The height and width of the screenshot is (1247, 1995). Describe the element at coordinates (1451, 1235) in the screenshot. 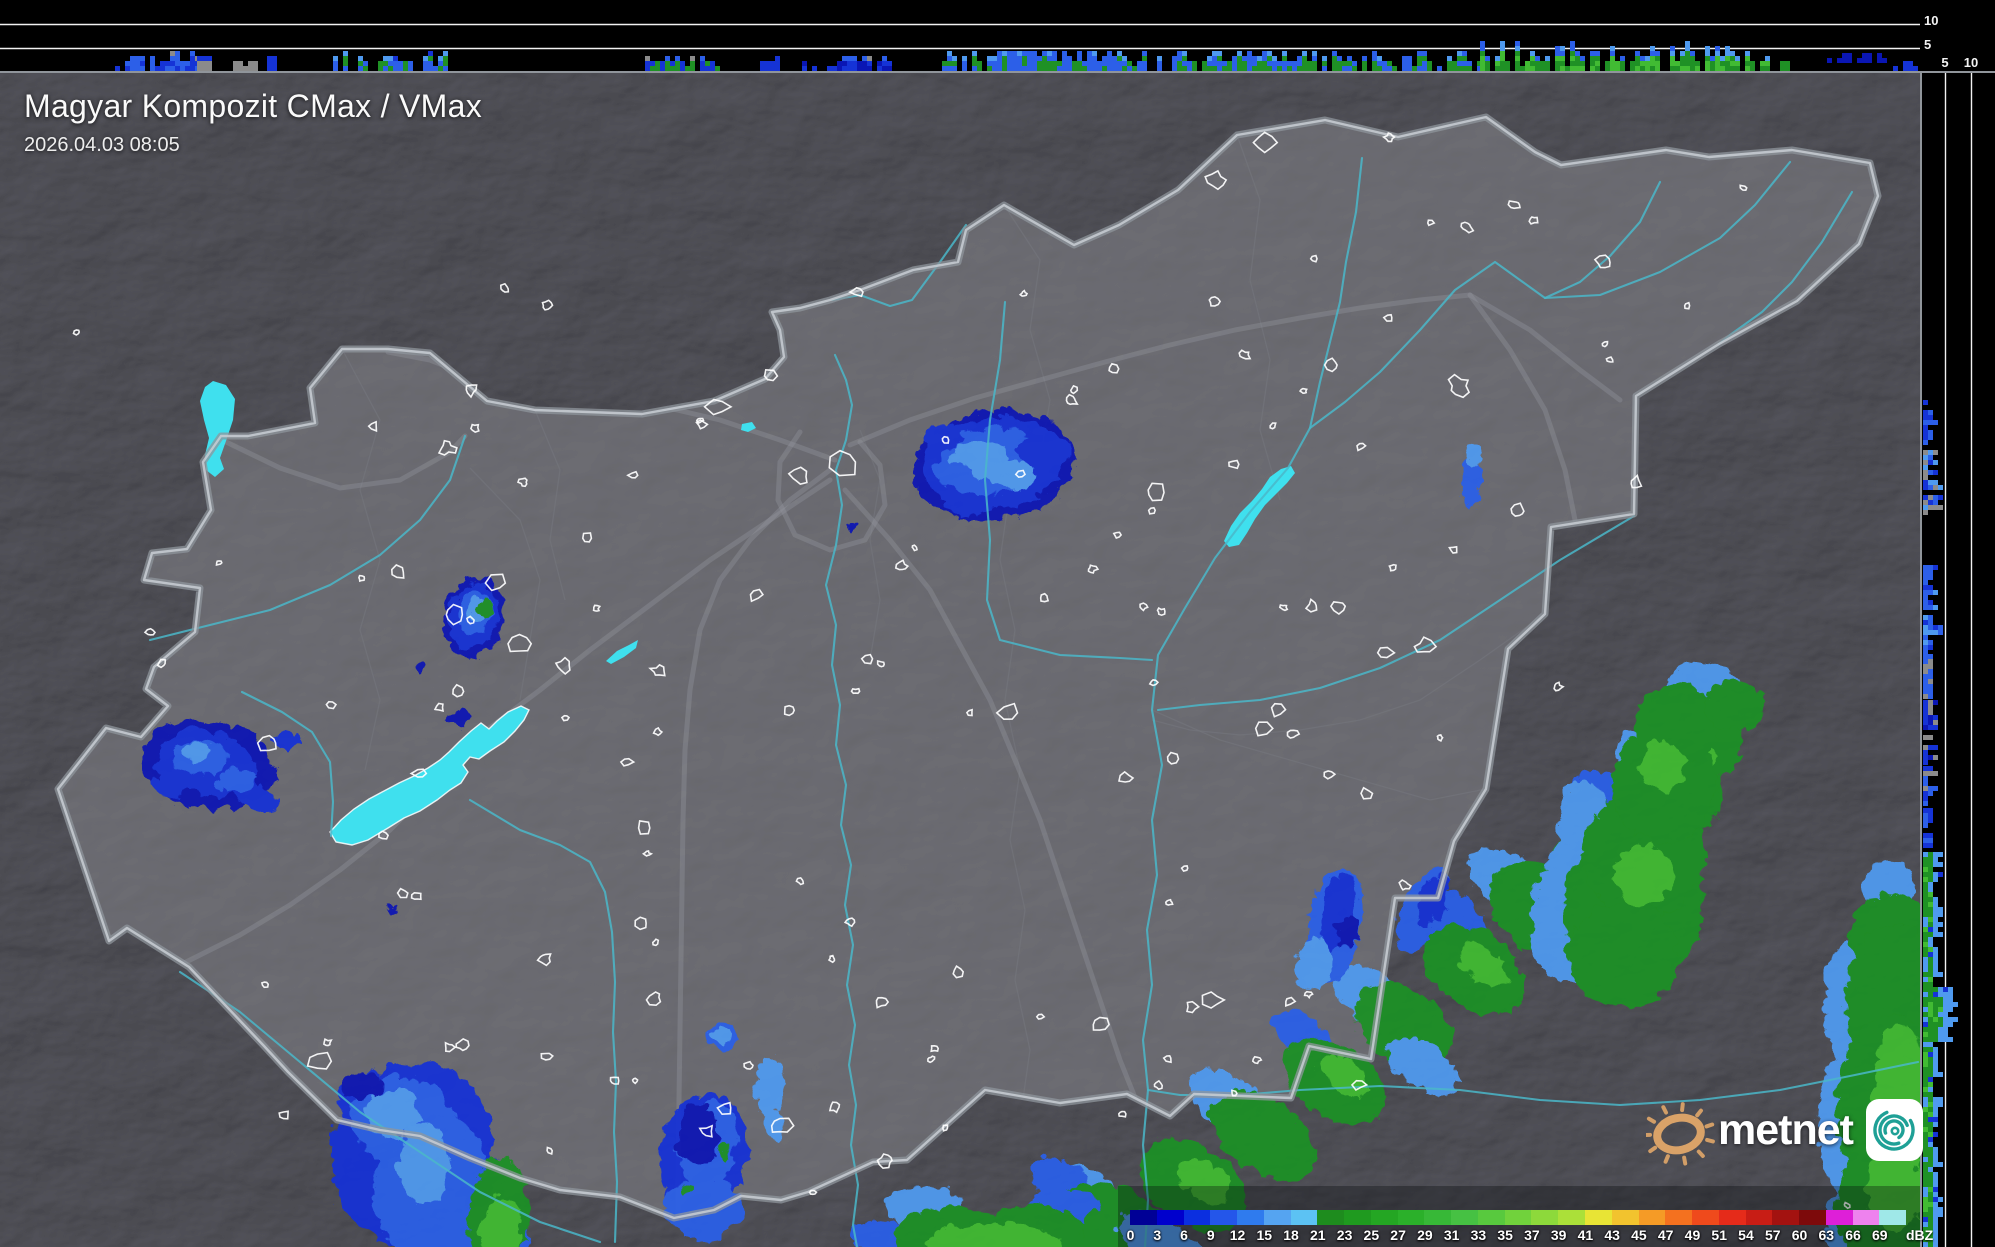

I see `legend-label: 31` at that location.